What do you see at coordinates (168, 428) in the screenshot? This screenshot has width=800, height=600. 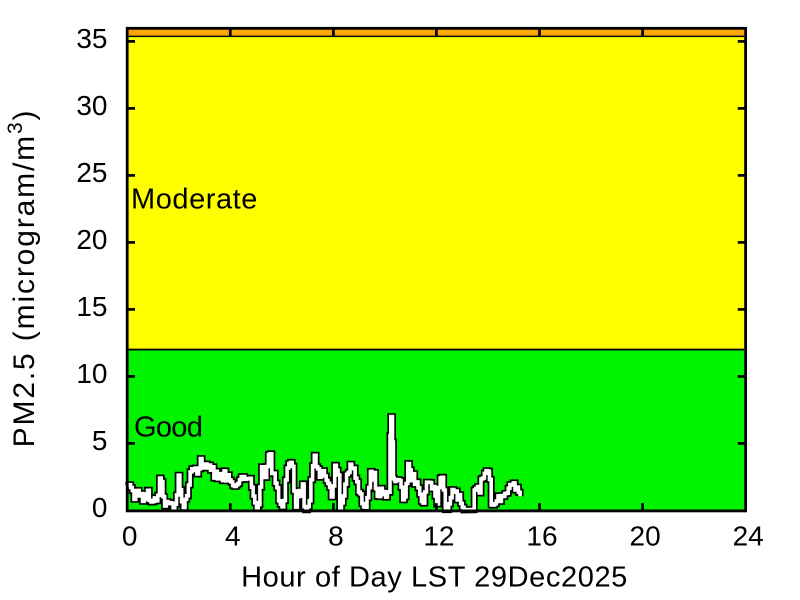 I see `svg-text: Good` at bounding box center [168, 428].